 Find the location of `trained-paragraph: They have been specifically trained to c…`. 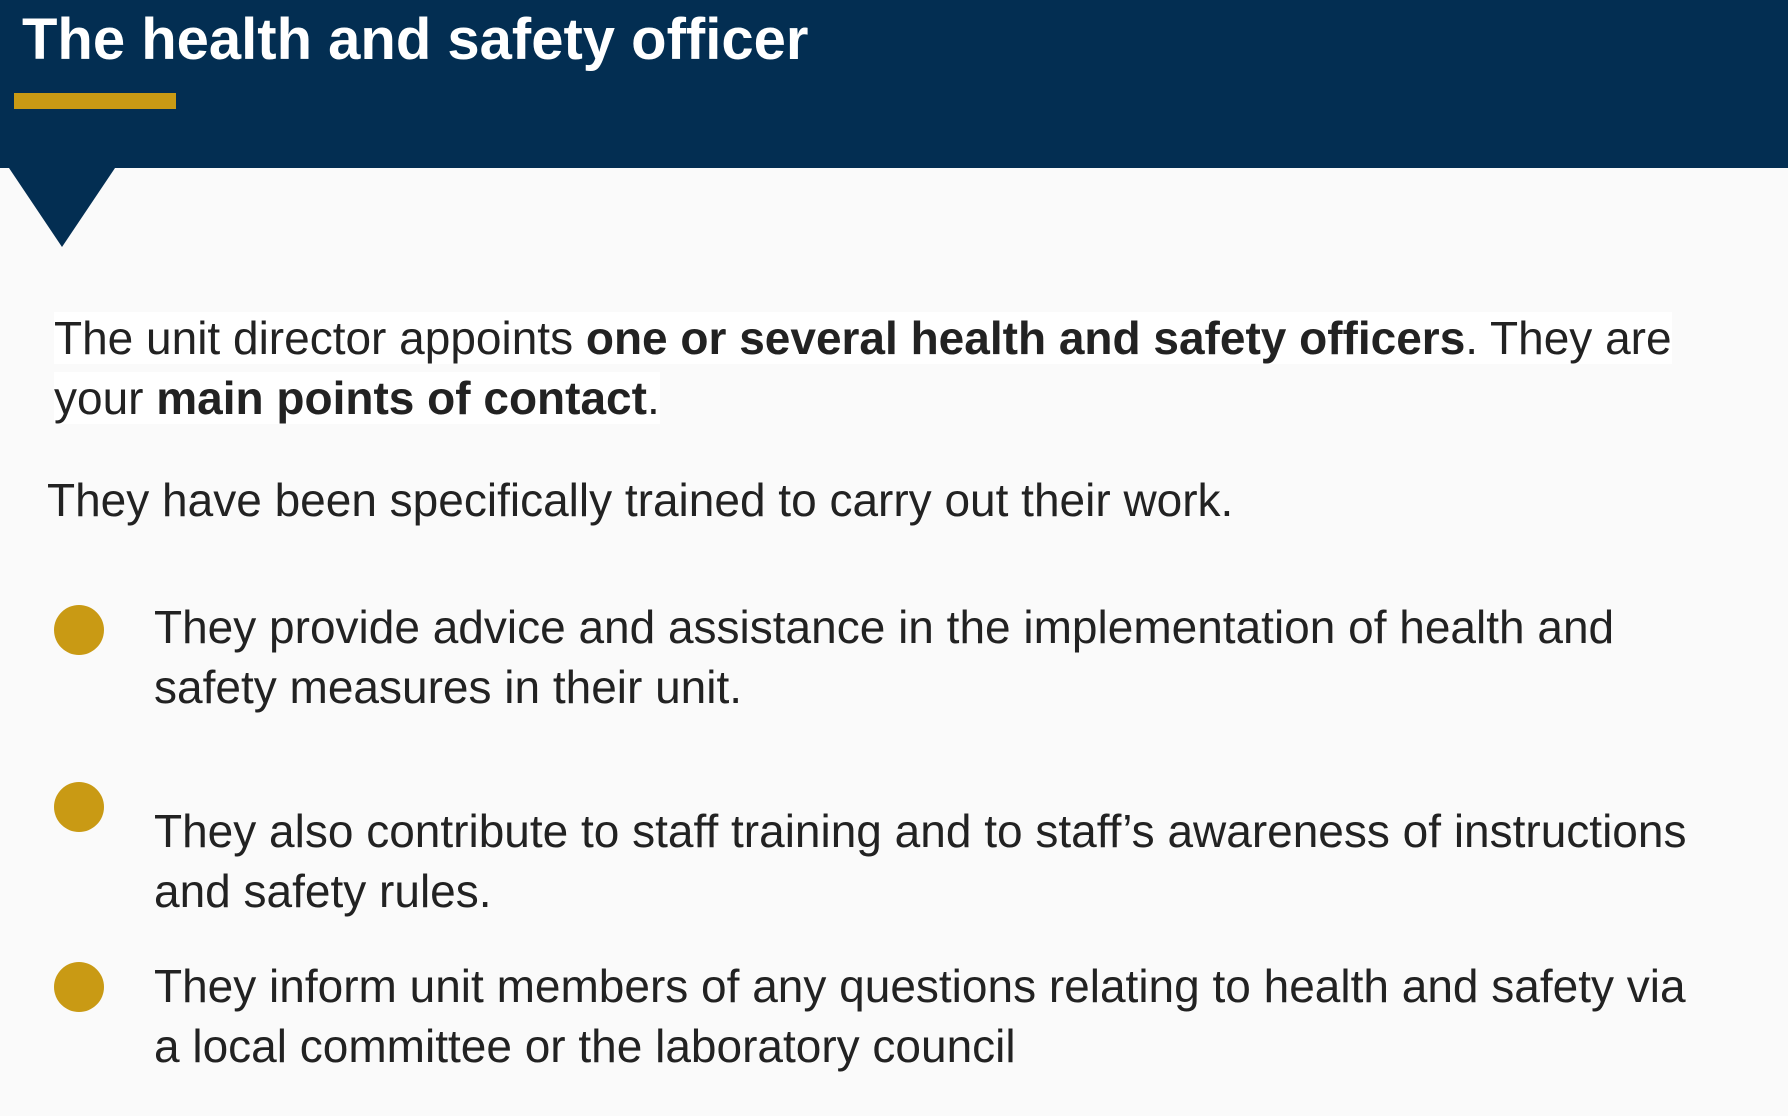

trained-paragraph: They have been specifically trained to c… is located at coordinates (640, 500).